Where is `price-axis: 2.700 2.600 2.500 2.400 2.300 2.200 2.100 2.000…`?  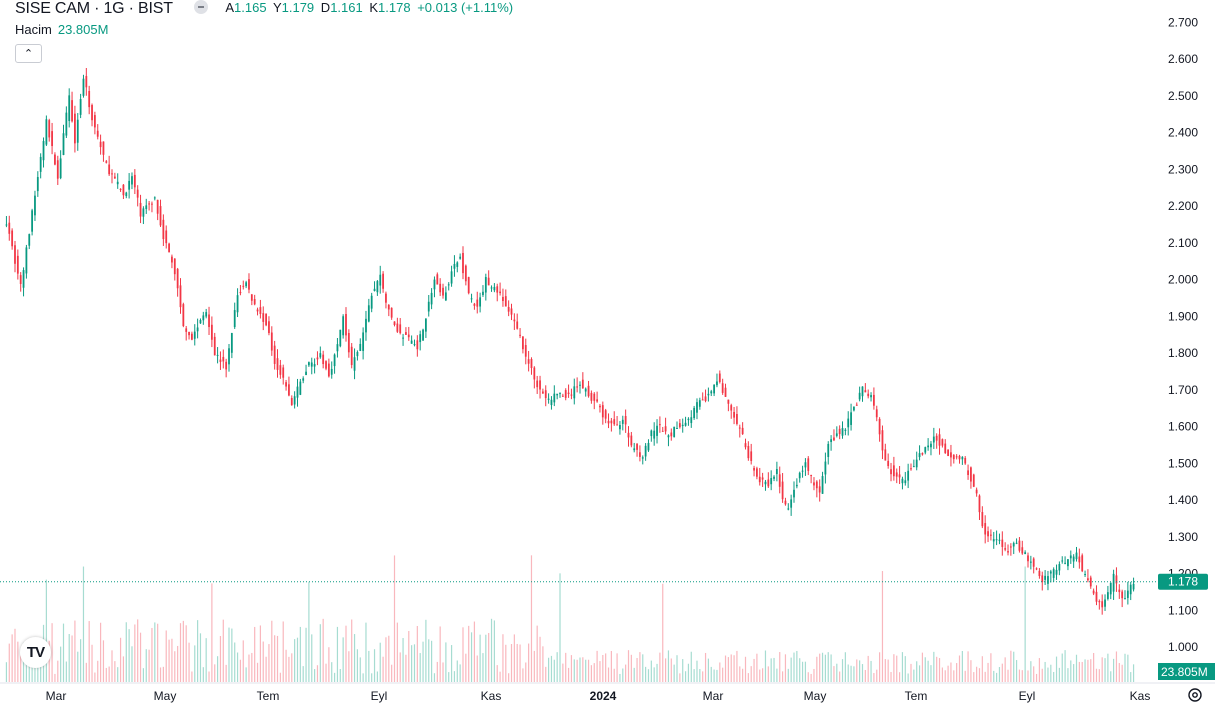 price-axis: 2.700 2.600 2.500 2.400 2.300 2.200 2.100 2.000… is located at coordinates (1183, 334).